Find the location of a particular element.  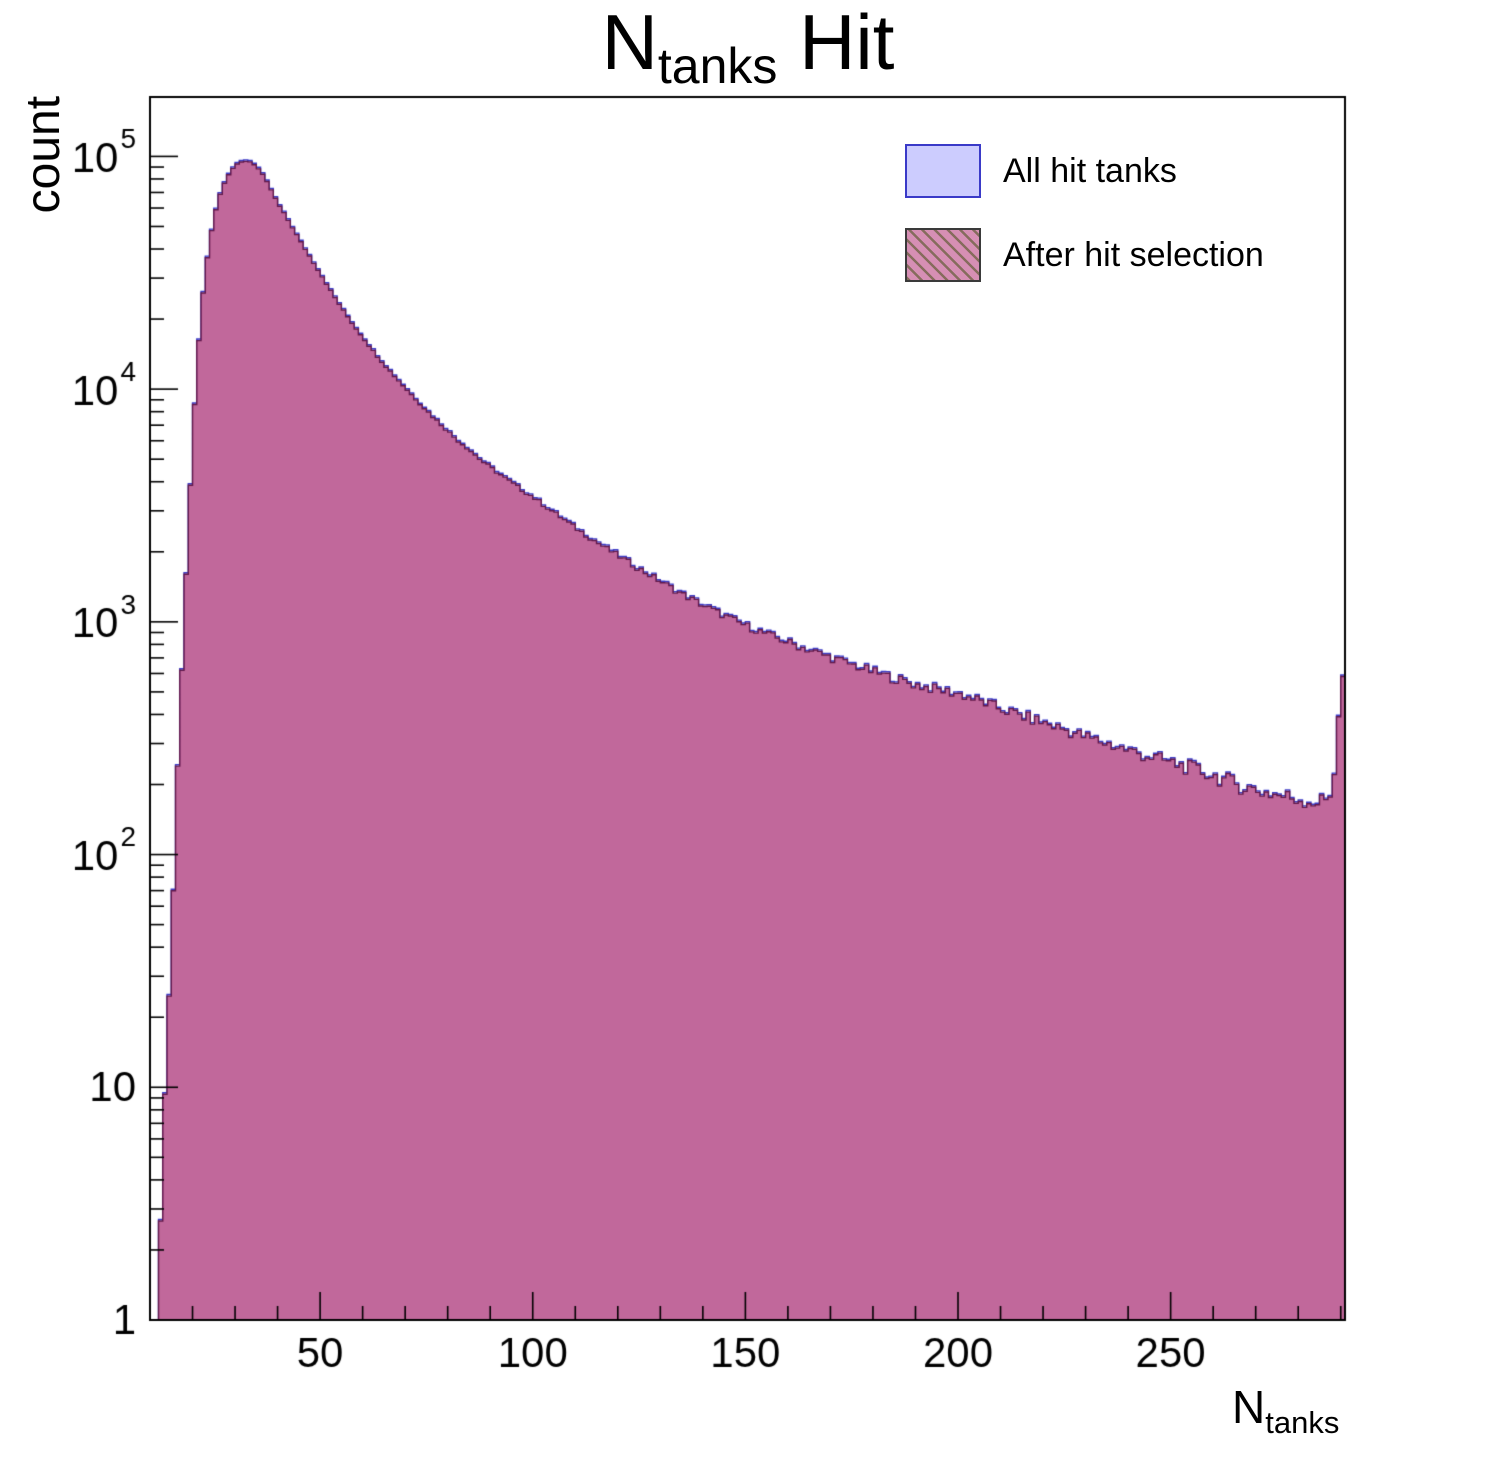

x-axis-title-subscript: tanks is located at coordinates (1302, 1422).